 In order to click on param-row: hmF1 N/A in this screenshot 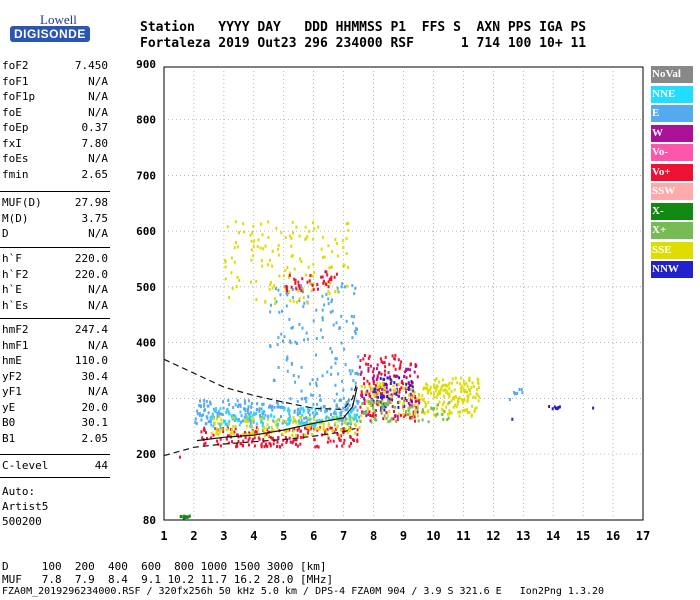, I will do `click(55, 346)`.